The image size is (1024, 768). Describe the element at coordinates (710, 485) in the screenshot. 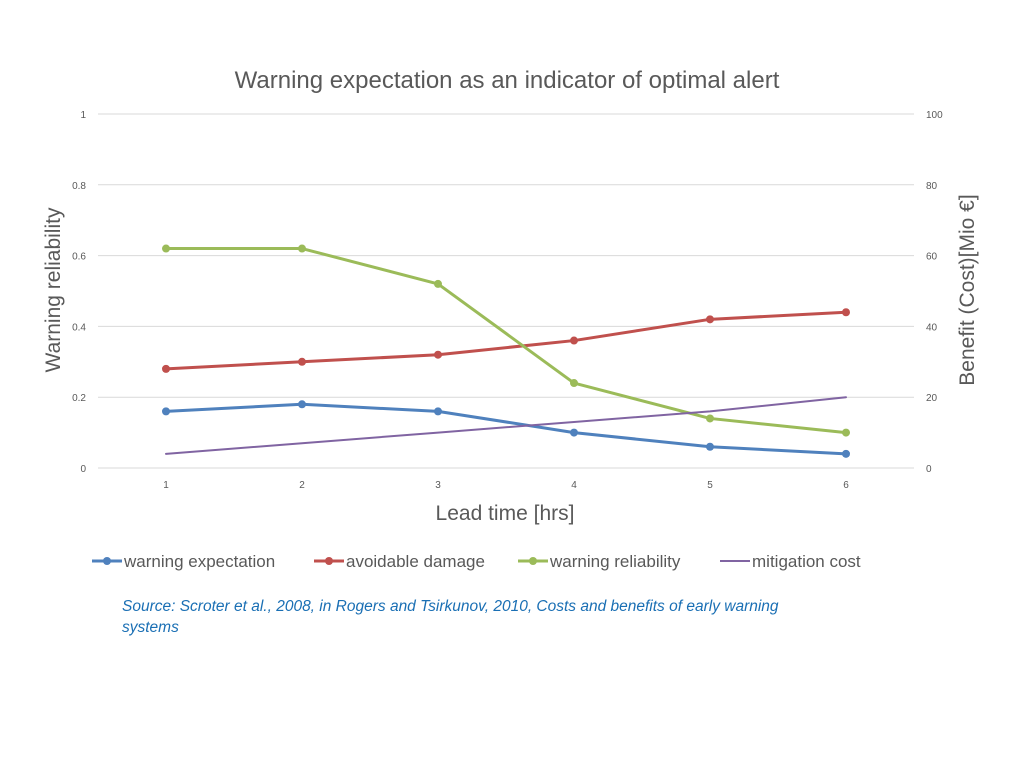

I see `x-tick-label: 5` at that location.